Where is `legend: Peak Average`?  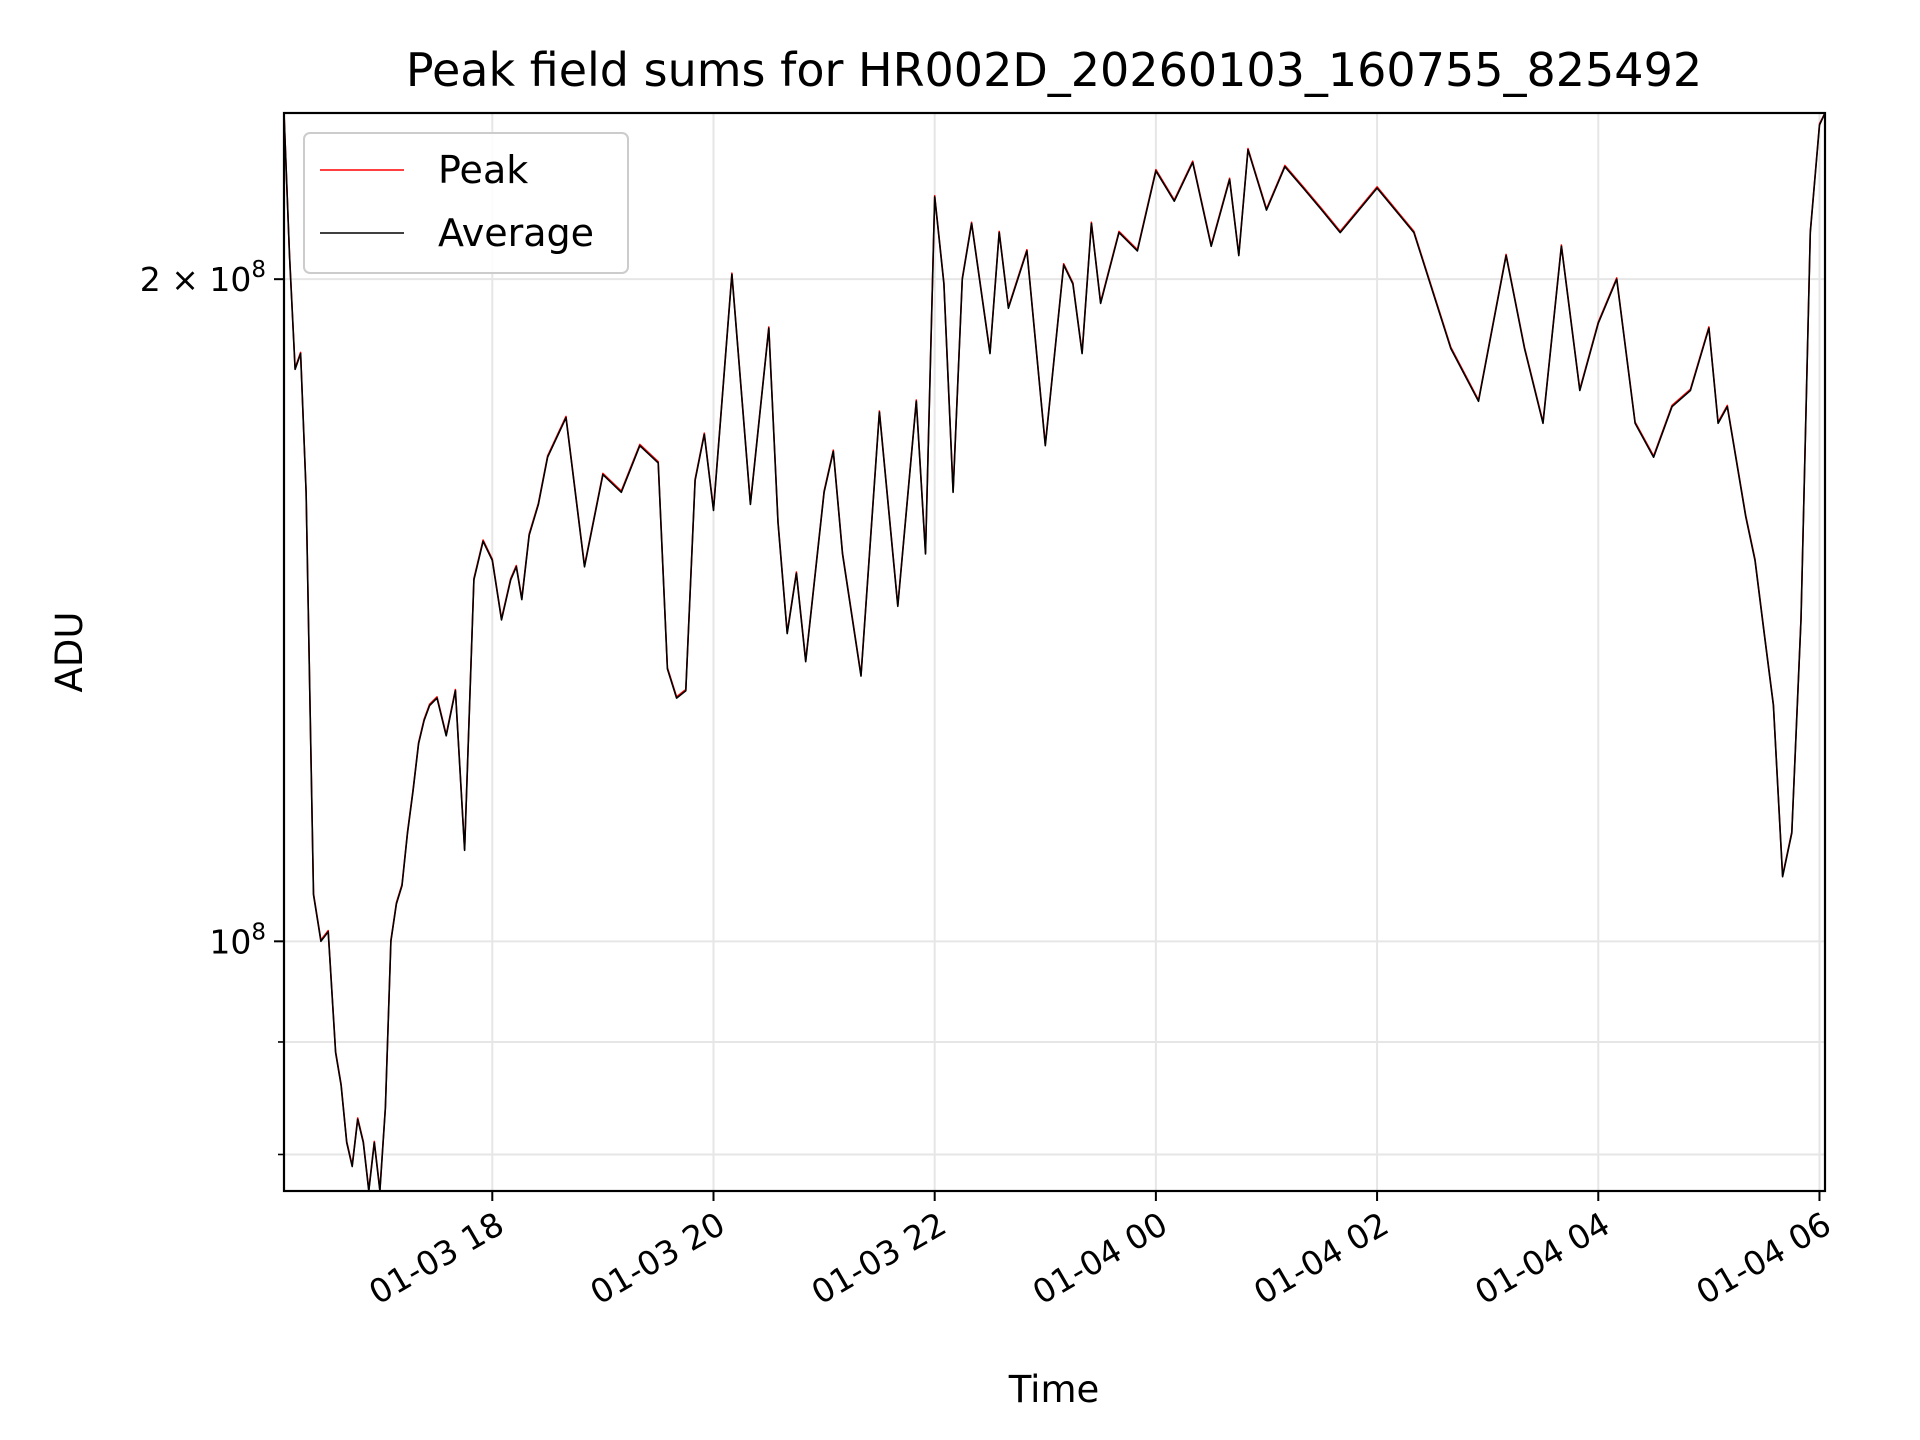
legend: Peak Average is located at coordinates (466, 203).